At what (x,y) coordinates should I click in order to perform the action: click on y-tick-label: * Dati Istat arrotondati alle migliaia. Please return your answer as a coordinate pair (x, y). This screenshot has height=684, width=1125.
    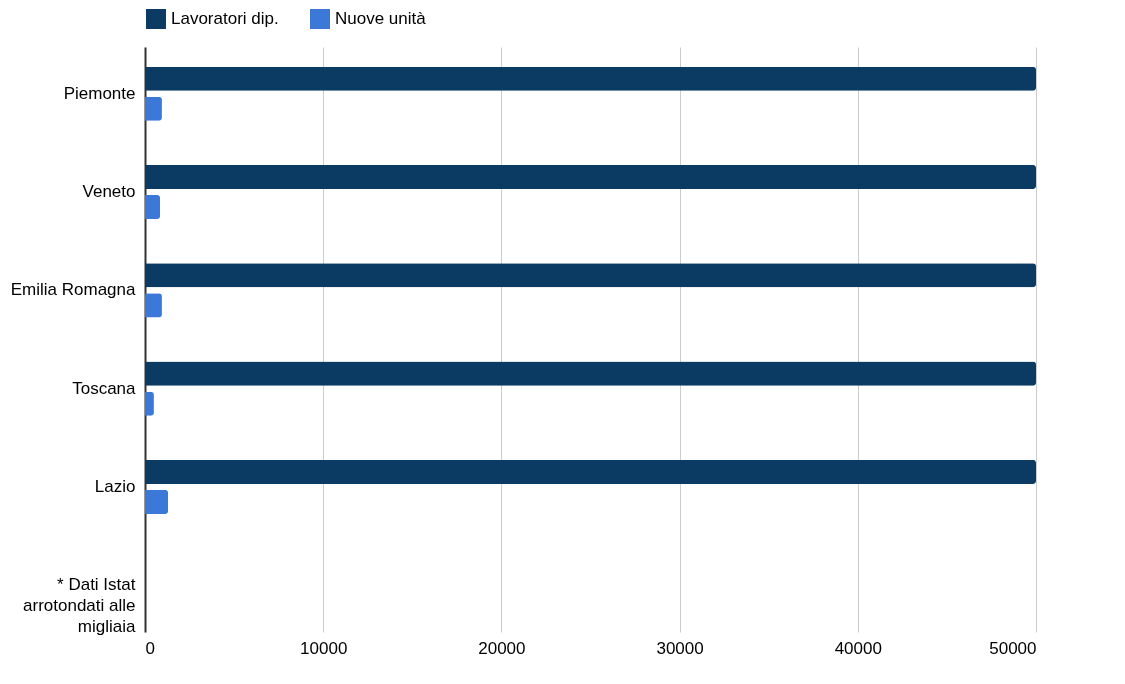
    Looking at the image, I should click on (80, 606).